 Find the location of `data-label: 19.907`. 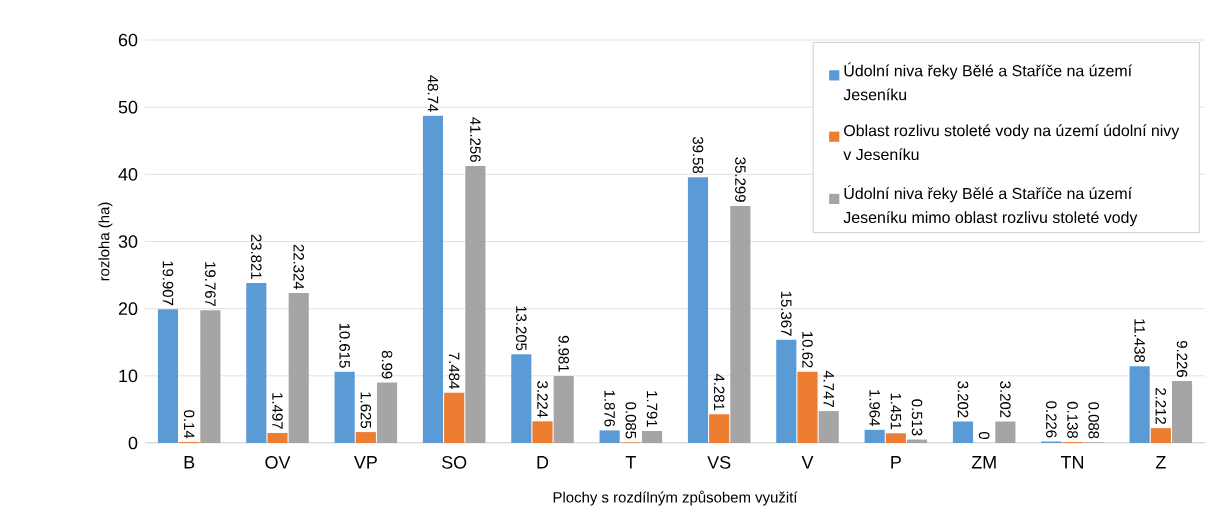

data-label: 19.907 is located at coordinates (168, 283).